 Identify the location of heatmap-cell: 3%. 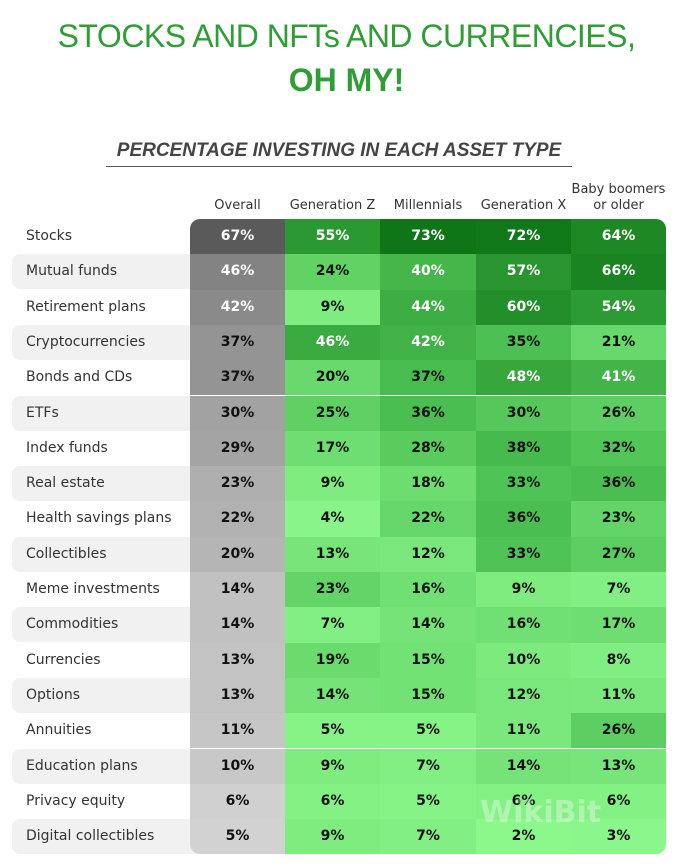
(618, 836).